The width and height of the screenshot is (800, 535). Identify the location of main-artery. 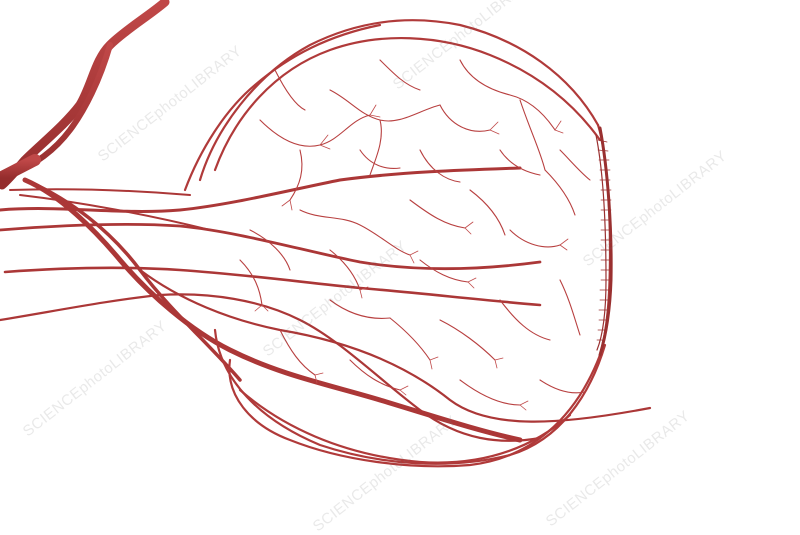
(85, 95).